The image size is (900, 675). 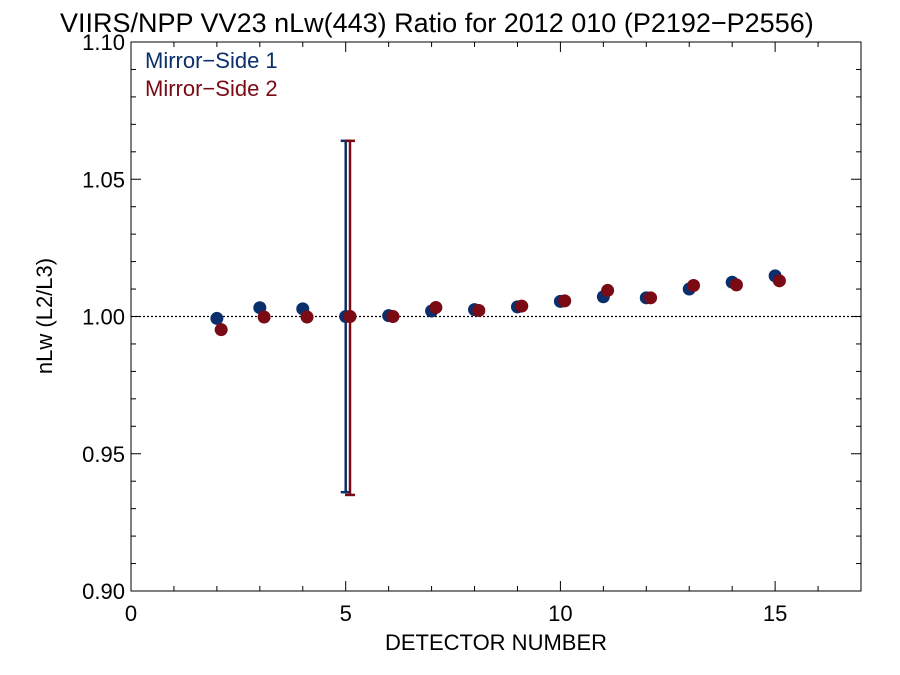 I want to click on y-tick-label: 0.90, so click(x=103, y=591).